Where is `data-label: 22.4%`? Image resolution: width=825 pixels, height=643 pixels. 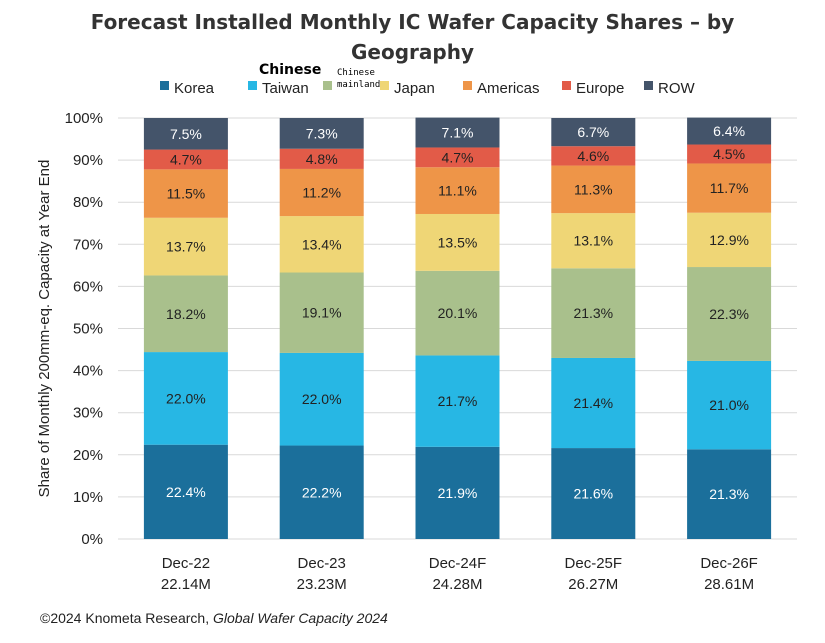 data-label: 22.4% is located at coordinates (186, 492).